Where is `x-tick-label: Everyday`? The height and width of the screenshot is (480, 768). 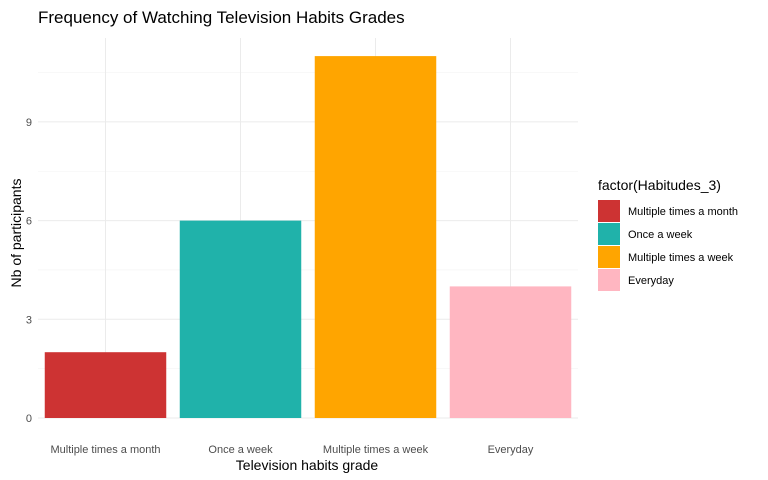
x-tick-label: Everyday is located at coordinates (511, 450).